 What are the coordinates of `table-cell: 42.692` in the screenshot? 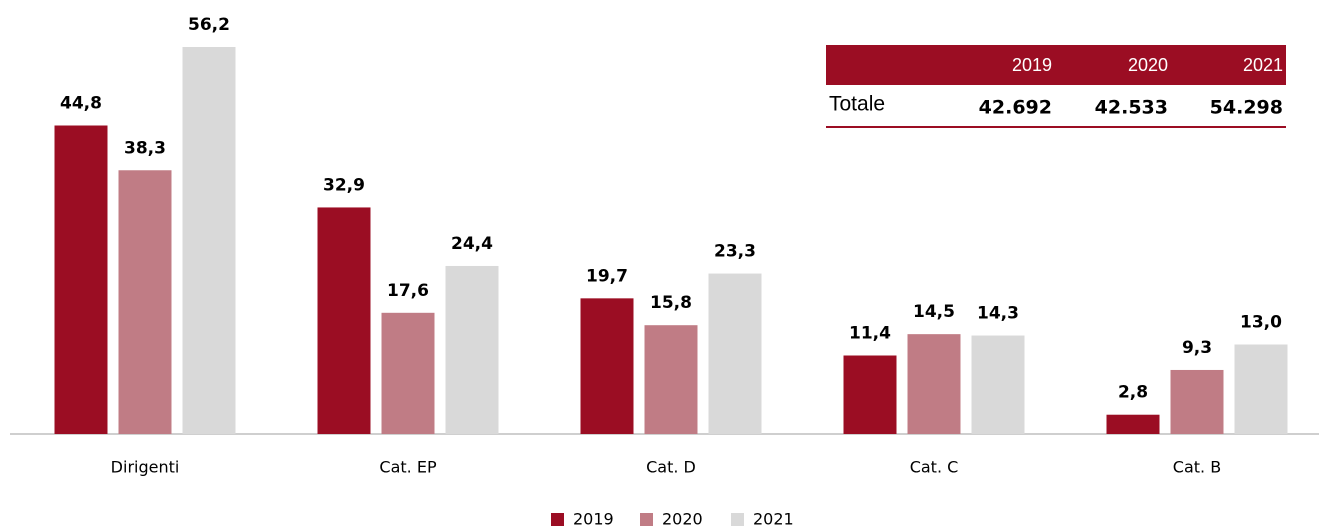 It's located at (1015, 108).